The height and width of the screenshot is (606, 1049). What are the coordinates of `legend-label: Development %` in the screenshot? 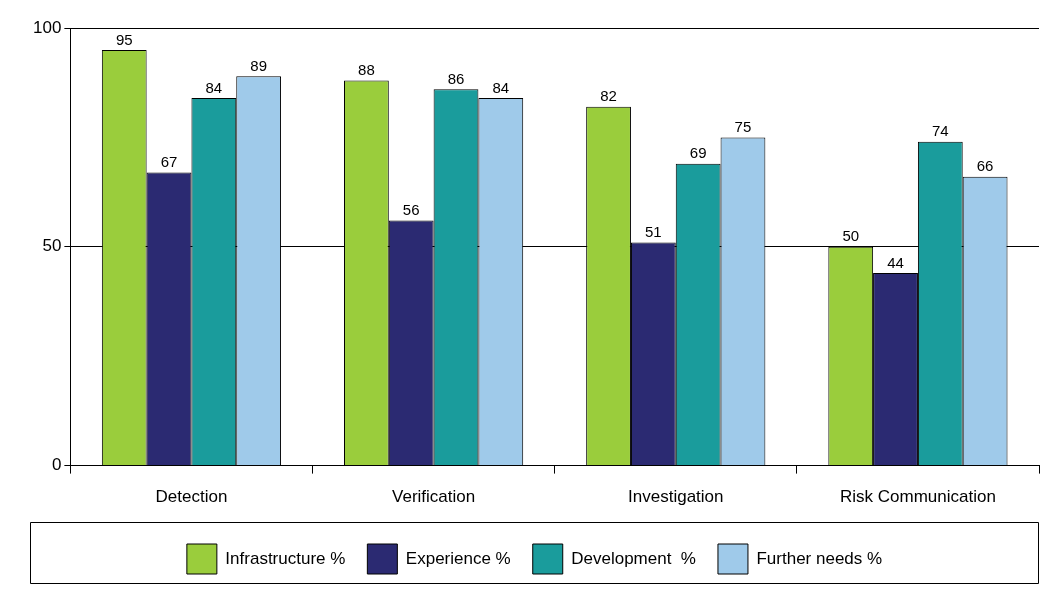 It's located at (633, 558).